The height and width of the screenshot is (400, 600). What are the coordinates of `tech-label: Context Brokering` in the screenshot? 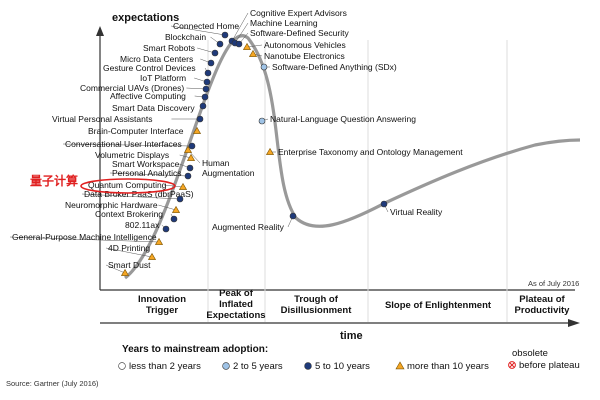 It's located at (129, 214).